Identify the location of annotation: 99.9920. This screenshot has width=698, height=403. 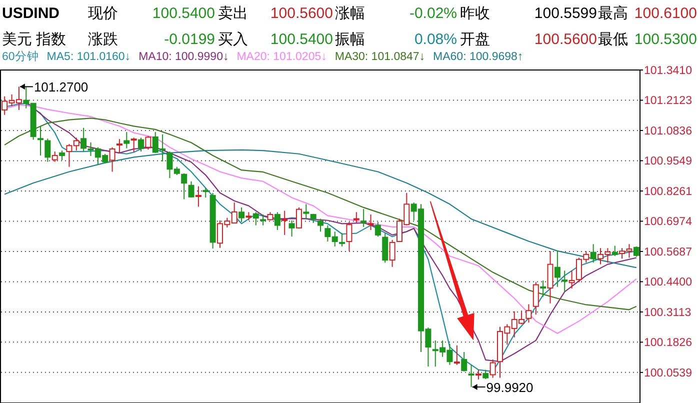
(510, 387).